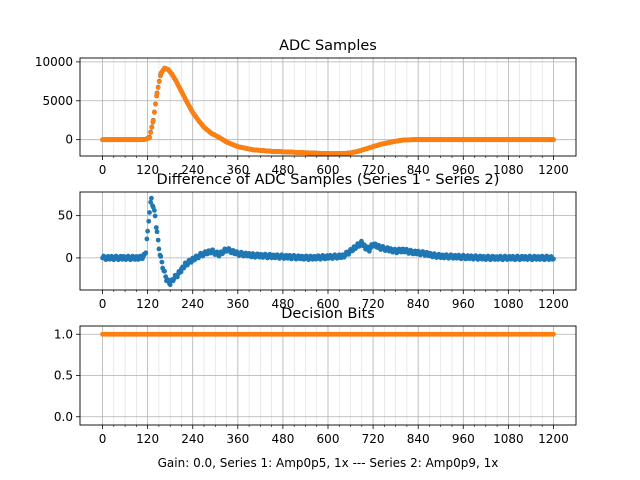 This screenshot has width=640, height=480. Describe the element at coordinates (147, 304) in the screenshot. I see `adc-difference-x-tick-label: 120` at that location.